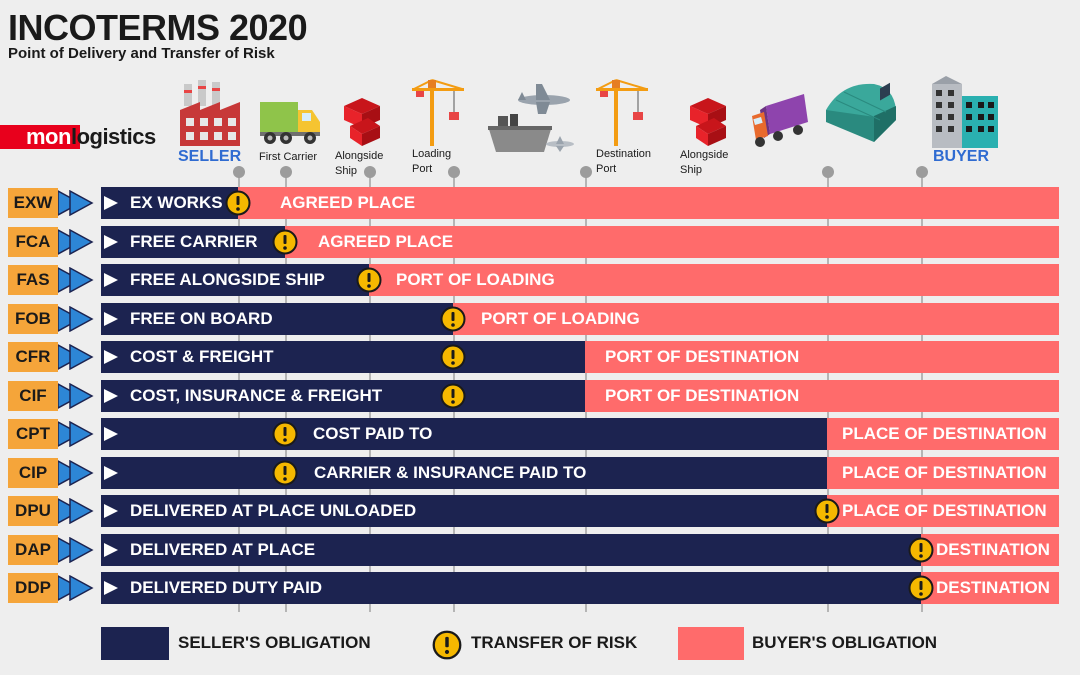 This screenshot has height=675, width=1080. Describe the element at coordinates (624, 161) in the screenshot. I see `stop-label-destination-port: Destination Port` at that location.